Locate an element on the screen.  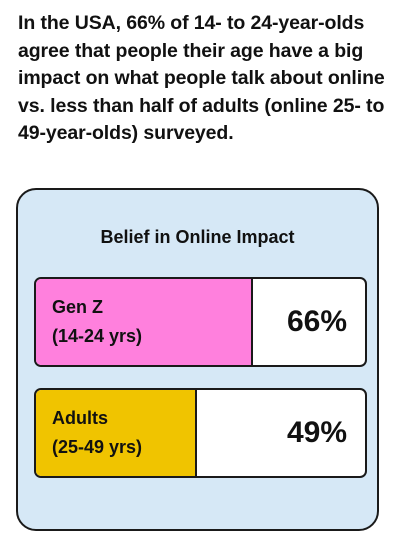
bar-sublabel-adults: (25-49 yrs) is located at coordinates (97, 447).